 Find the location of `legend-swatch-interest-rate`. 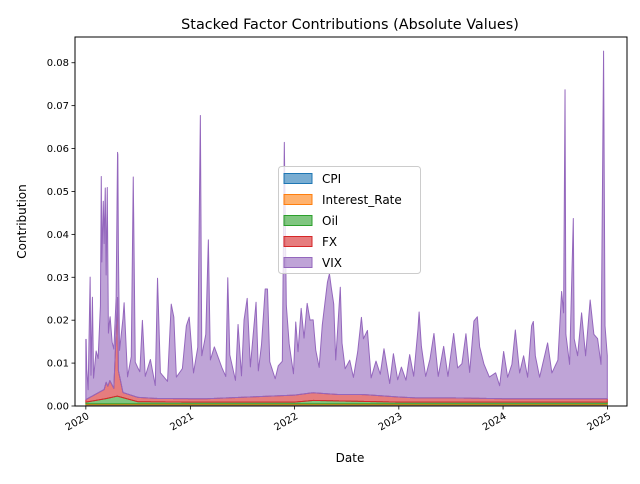

legend-swatch-interest-rate is located at coordinates (298, 199).